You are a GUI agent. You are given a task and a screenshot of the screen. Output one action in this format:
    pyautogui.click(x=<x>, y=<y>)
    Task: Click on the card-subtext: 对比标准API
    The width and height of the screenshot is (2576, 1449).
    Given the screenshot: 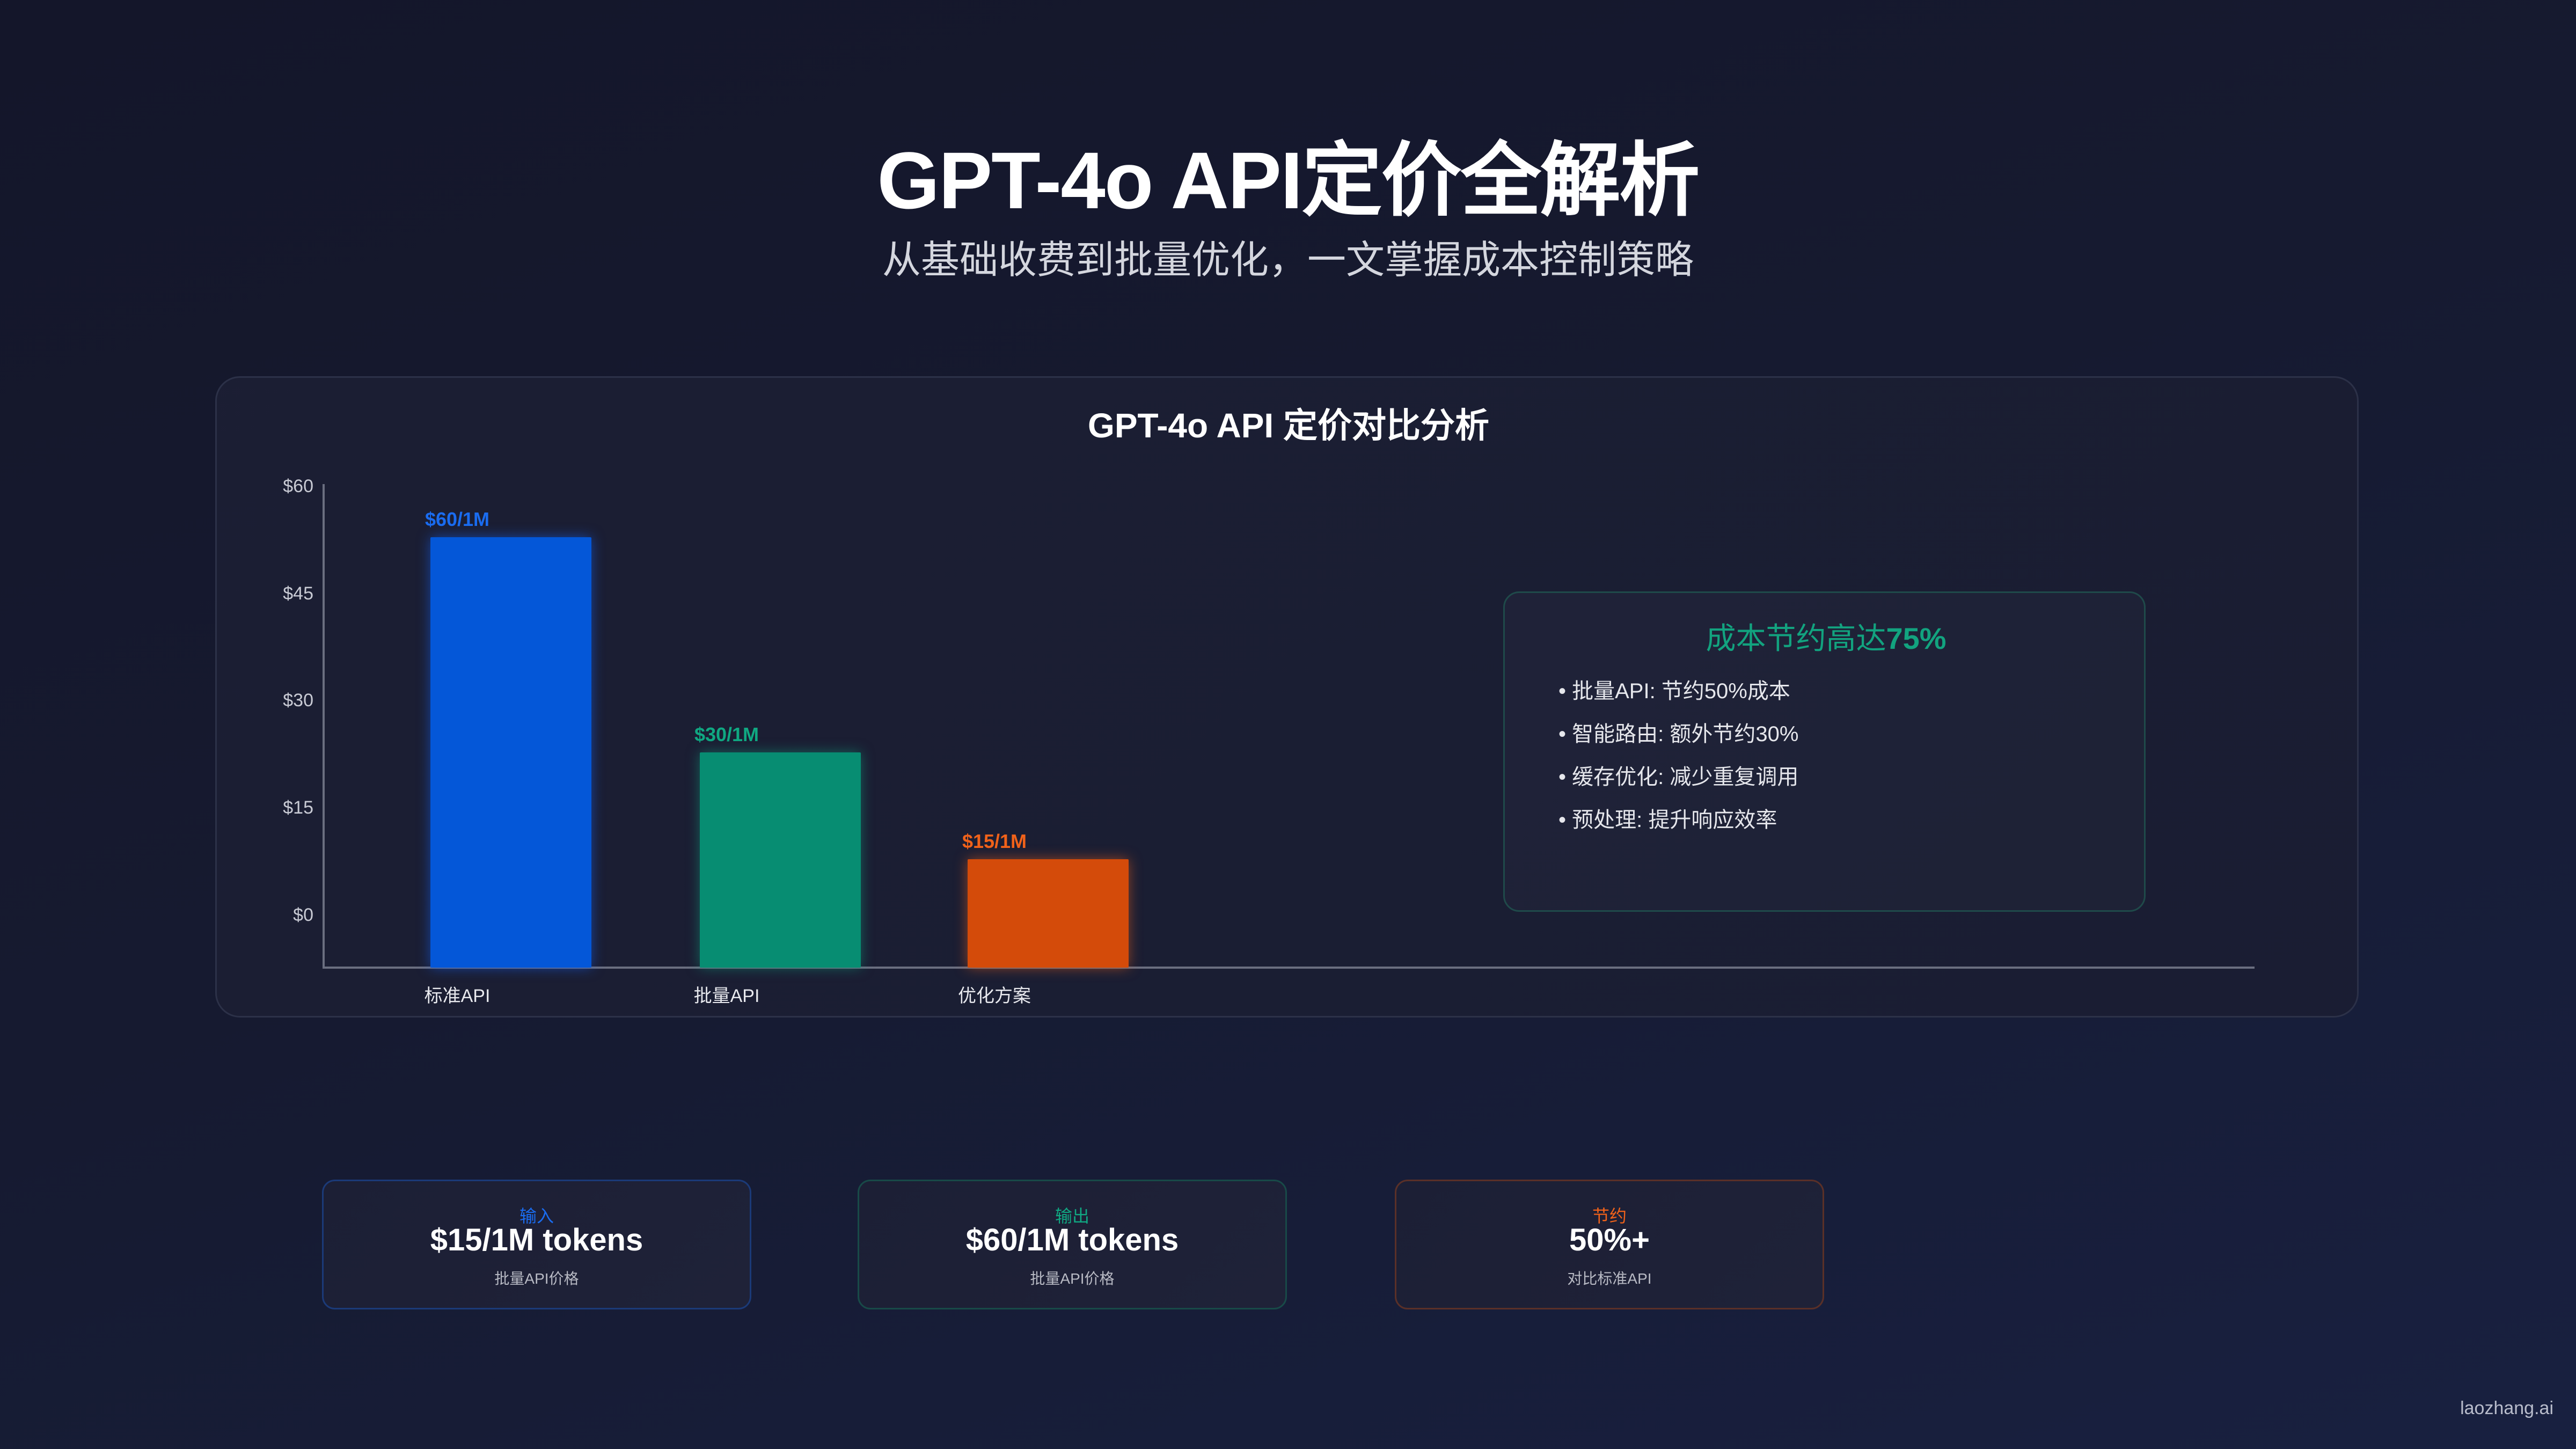 What is the action you would take?
    pyautogui.click(x=1609, y=1278)
    